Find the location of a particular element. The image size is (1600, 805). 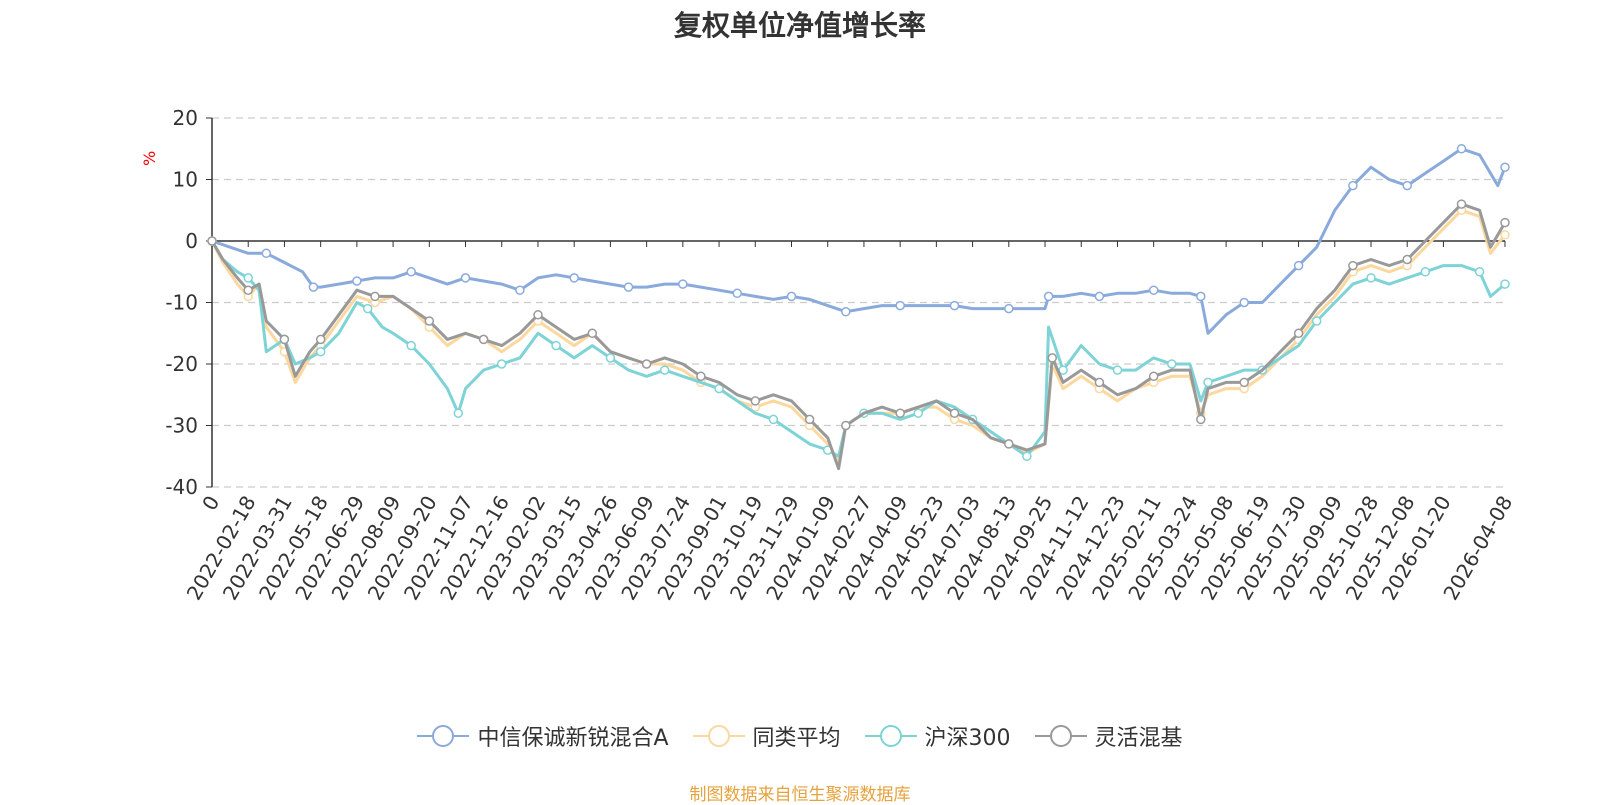

y-tick-label: -20 is located at coordinates (181, 364).